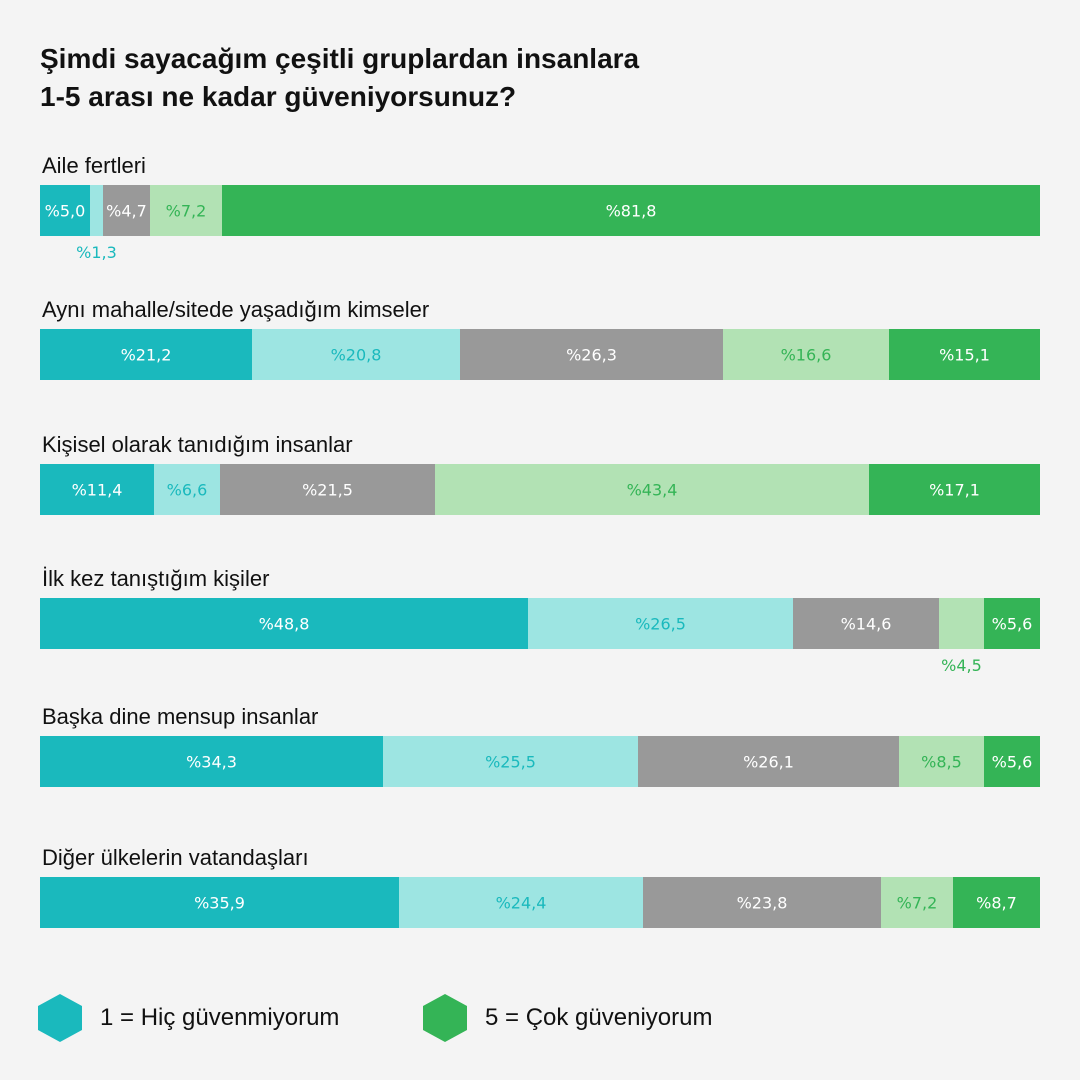 The width and height of the screenshot is (1080, 1080). What do you see at coordinates (599, 1017) in the screenshot?
I see `legend-label-5: 5 = Çok güveniyorum` at bounding box center [599, 1017].